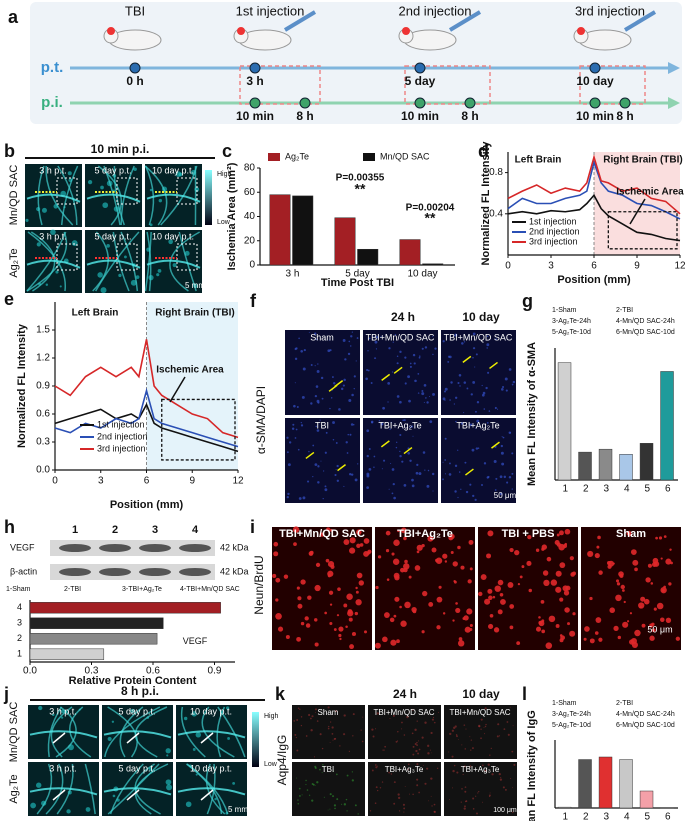 This screenshot has width=685, height=821. I want to click on panel-header: 8 h p.i., so click(140, 691).